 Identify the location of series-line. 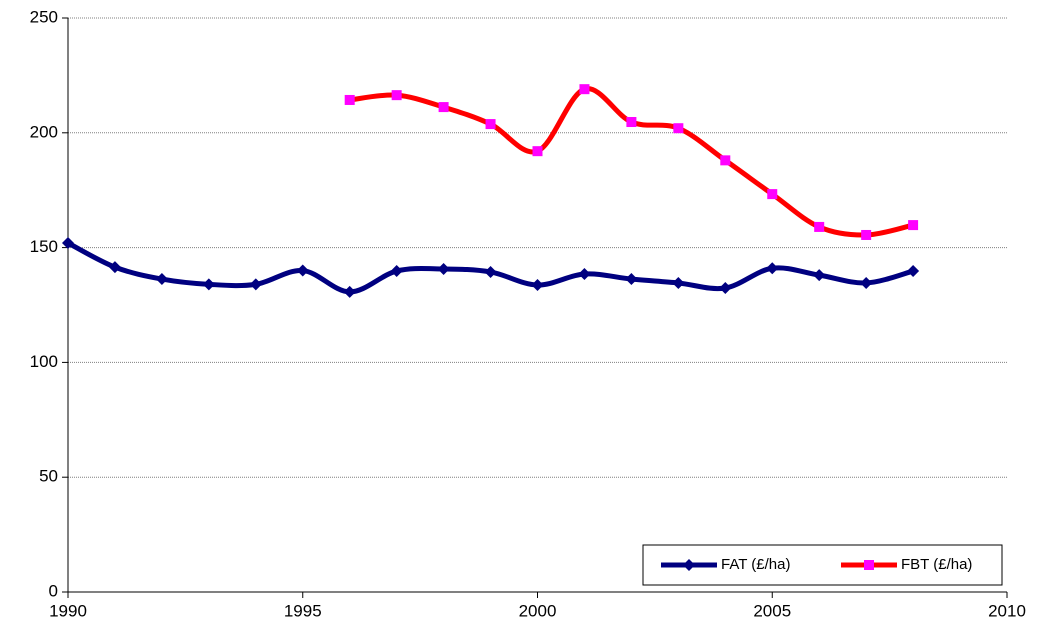
(631, 162).